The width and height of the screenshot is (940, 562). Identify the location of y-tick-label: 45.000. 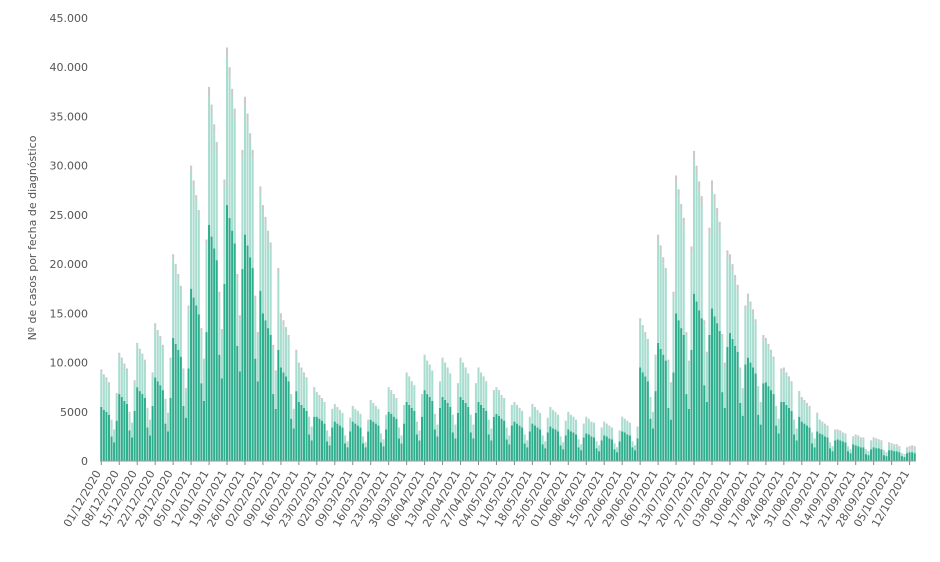
(69, 18).